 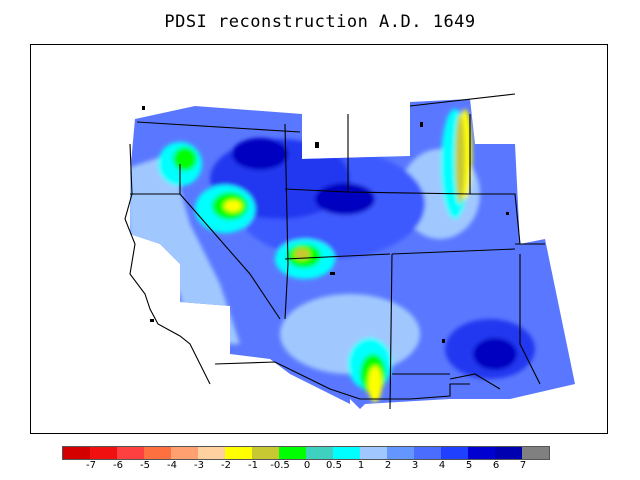 I want to click on field-yellow-center, so click(x=302, y=254).